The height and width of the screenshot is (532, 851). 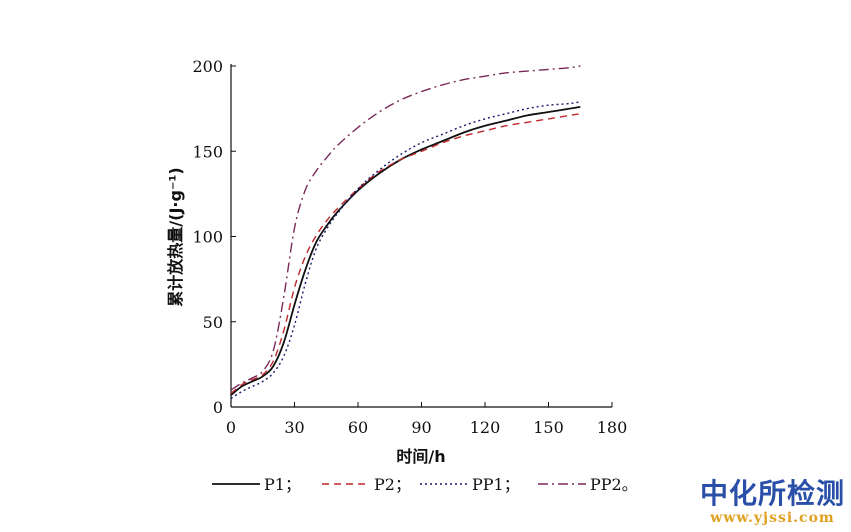 What do you see at coordinates (207, 151) in the screenshot?
I see `y-tick-label: 150` at bounding box center [207, 151].